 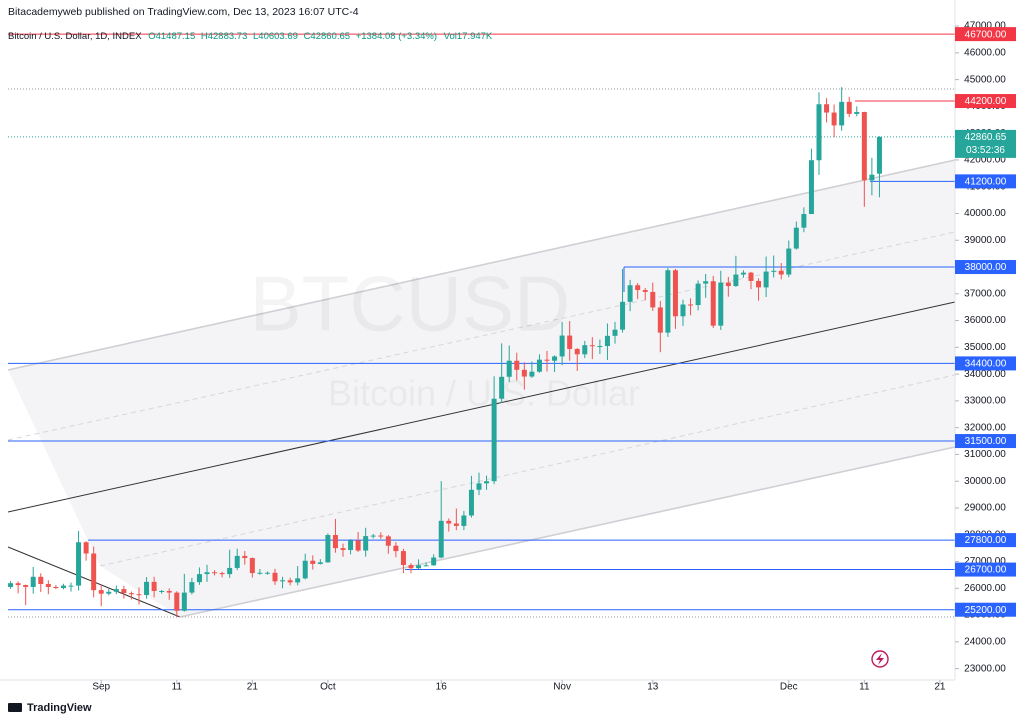 What do you see at coordinates (789, 687) in the screenshot?
I see `x-tick-label: Dec` at bounding box center [789, 687].